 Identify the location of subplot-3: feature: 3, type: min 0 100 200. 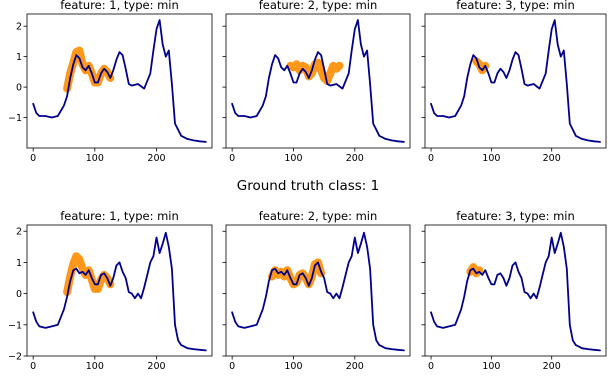
(514, 82).